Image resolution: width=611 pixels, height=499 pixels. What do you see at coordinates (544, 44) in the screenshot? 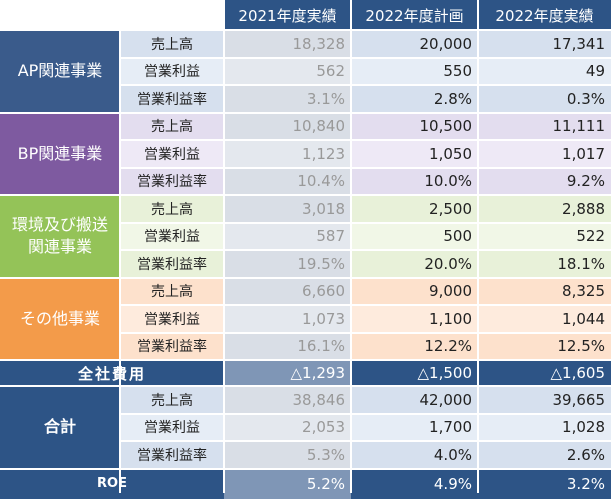
I see `value-cell: 17,341` at bounding box center [544, 44].